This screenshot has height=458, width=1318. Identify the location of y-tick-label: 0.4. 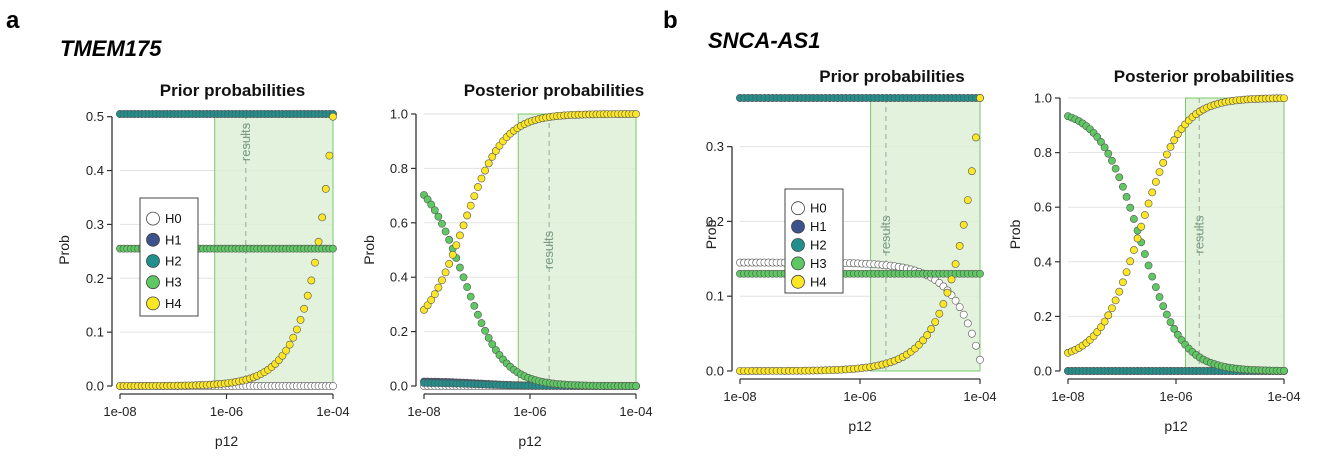
(1043, 261).